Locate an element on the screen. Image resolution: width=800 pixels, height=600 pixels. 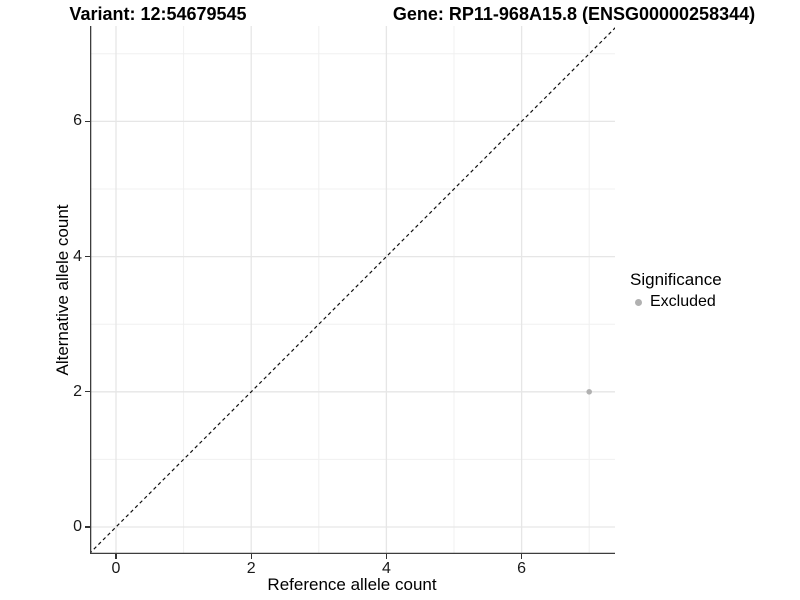
x-axis-title: Reference allele count is located at coordinates (352, 584).